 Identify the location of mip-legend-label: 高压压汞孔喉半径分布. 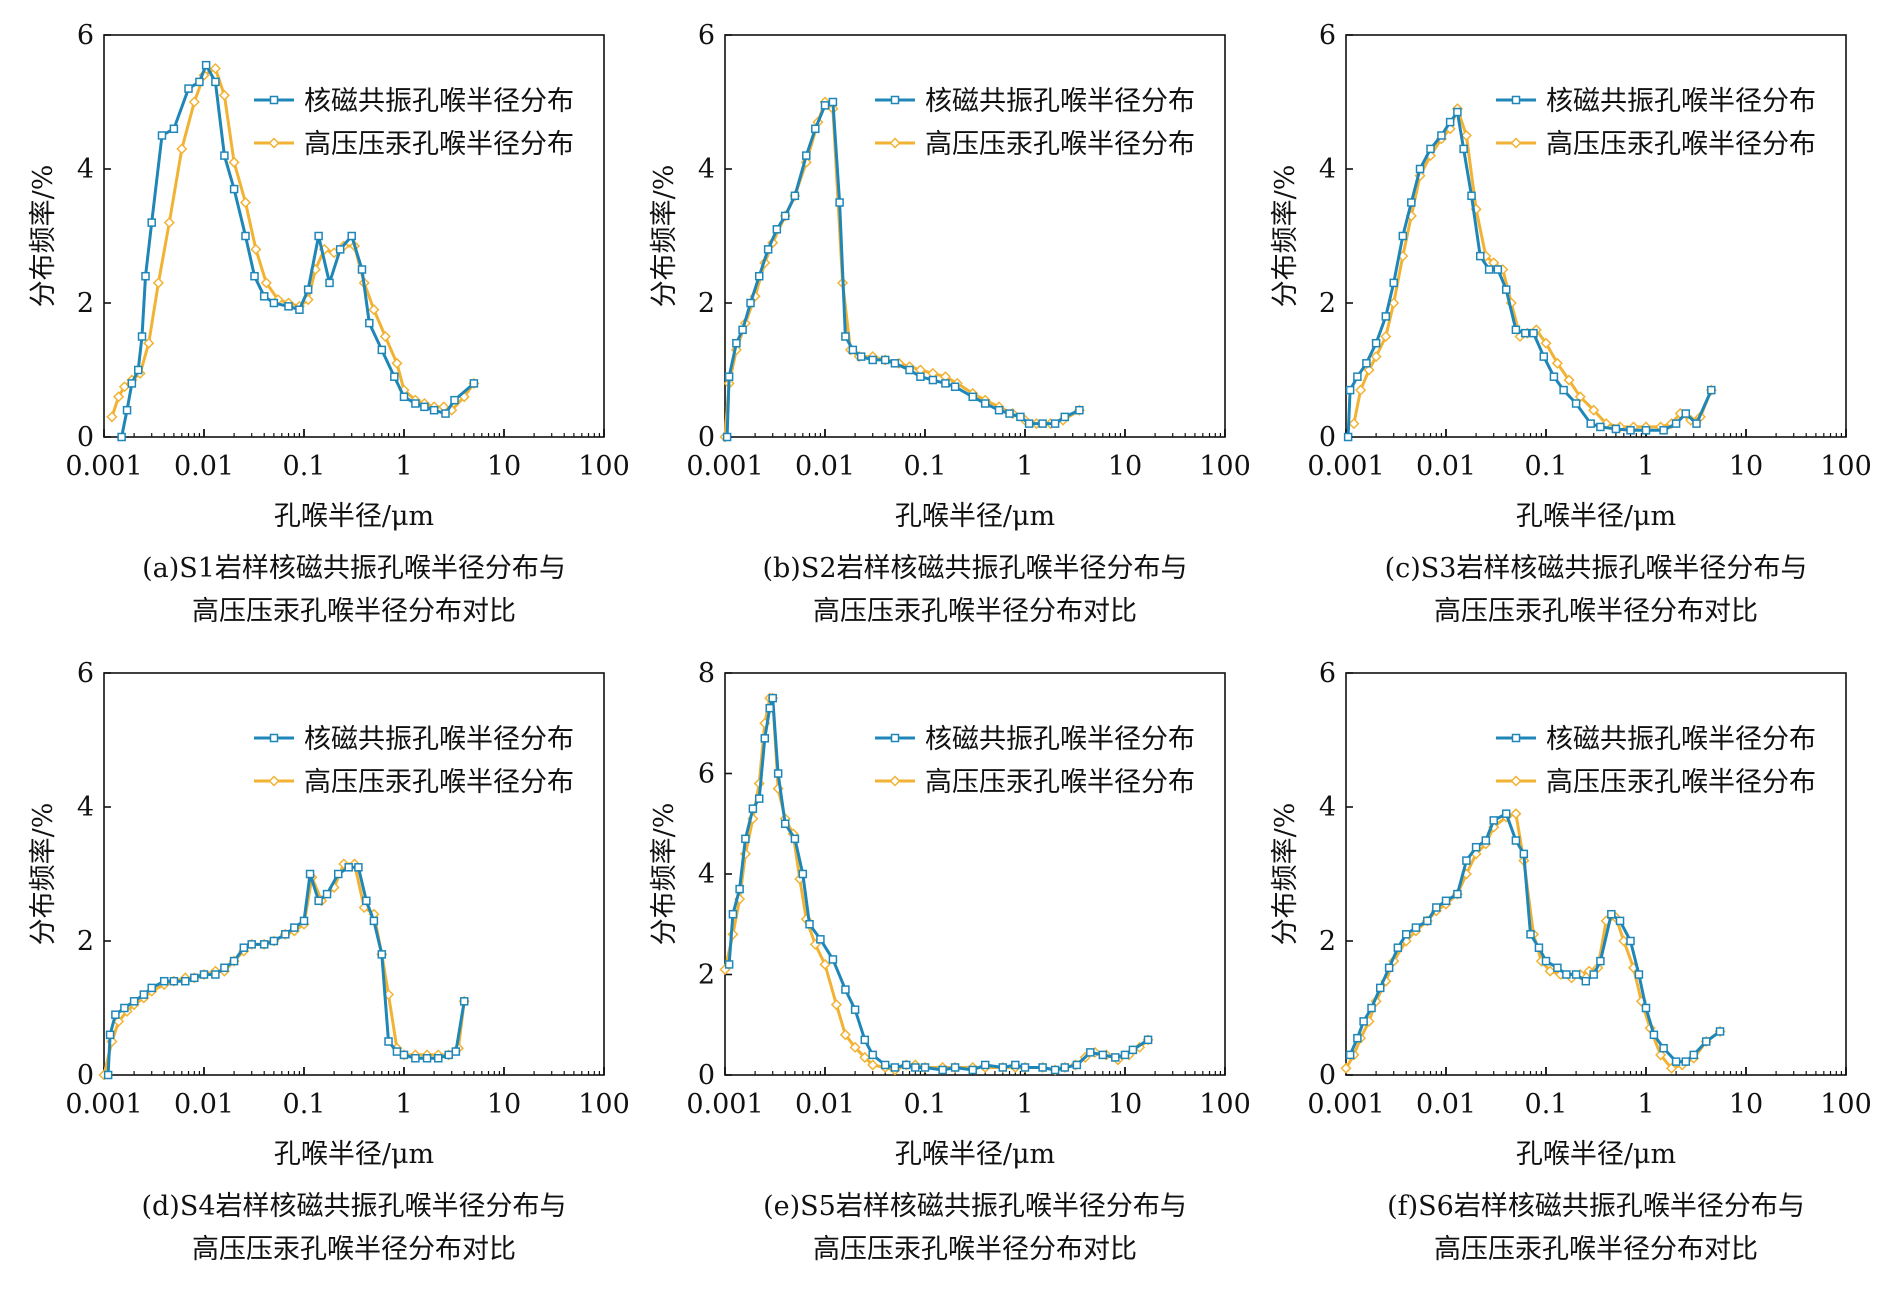
(439, 144).